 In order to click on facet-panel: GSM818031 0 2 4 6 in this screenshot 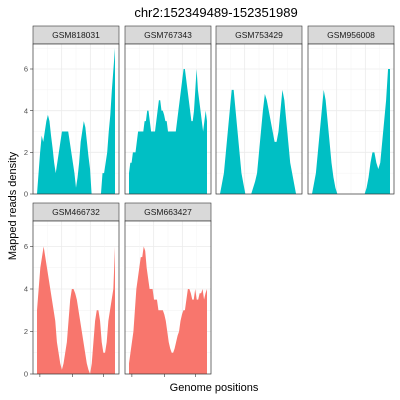, I will do `click(72, 112)`.